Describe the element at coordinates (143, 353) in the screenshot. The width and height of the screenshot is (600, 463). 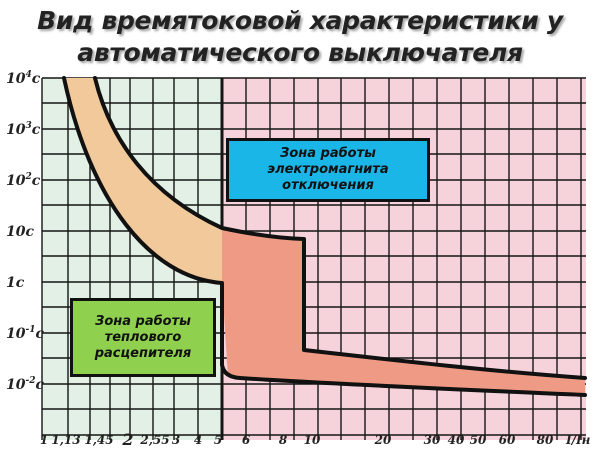
I see `thermal-zone-line-3: расцепителя` at that location.